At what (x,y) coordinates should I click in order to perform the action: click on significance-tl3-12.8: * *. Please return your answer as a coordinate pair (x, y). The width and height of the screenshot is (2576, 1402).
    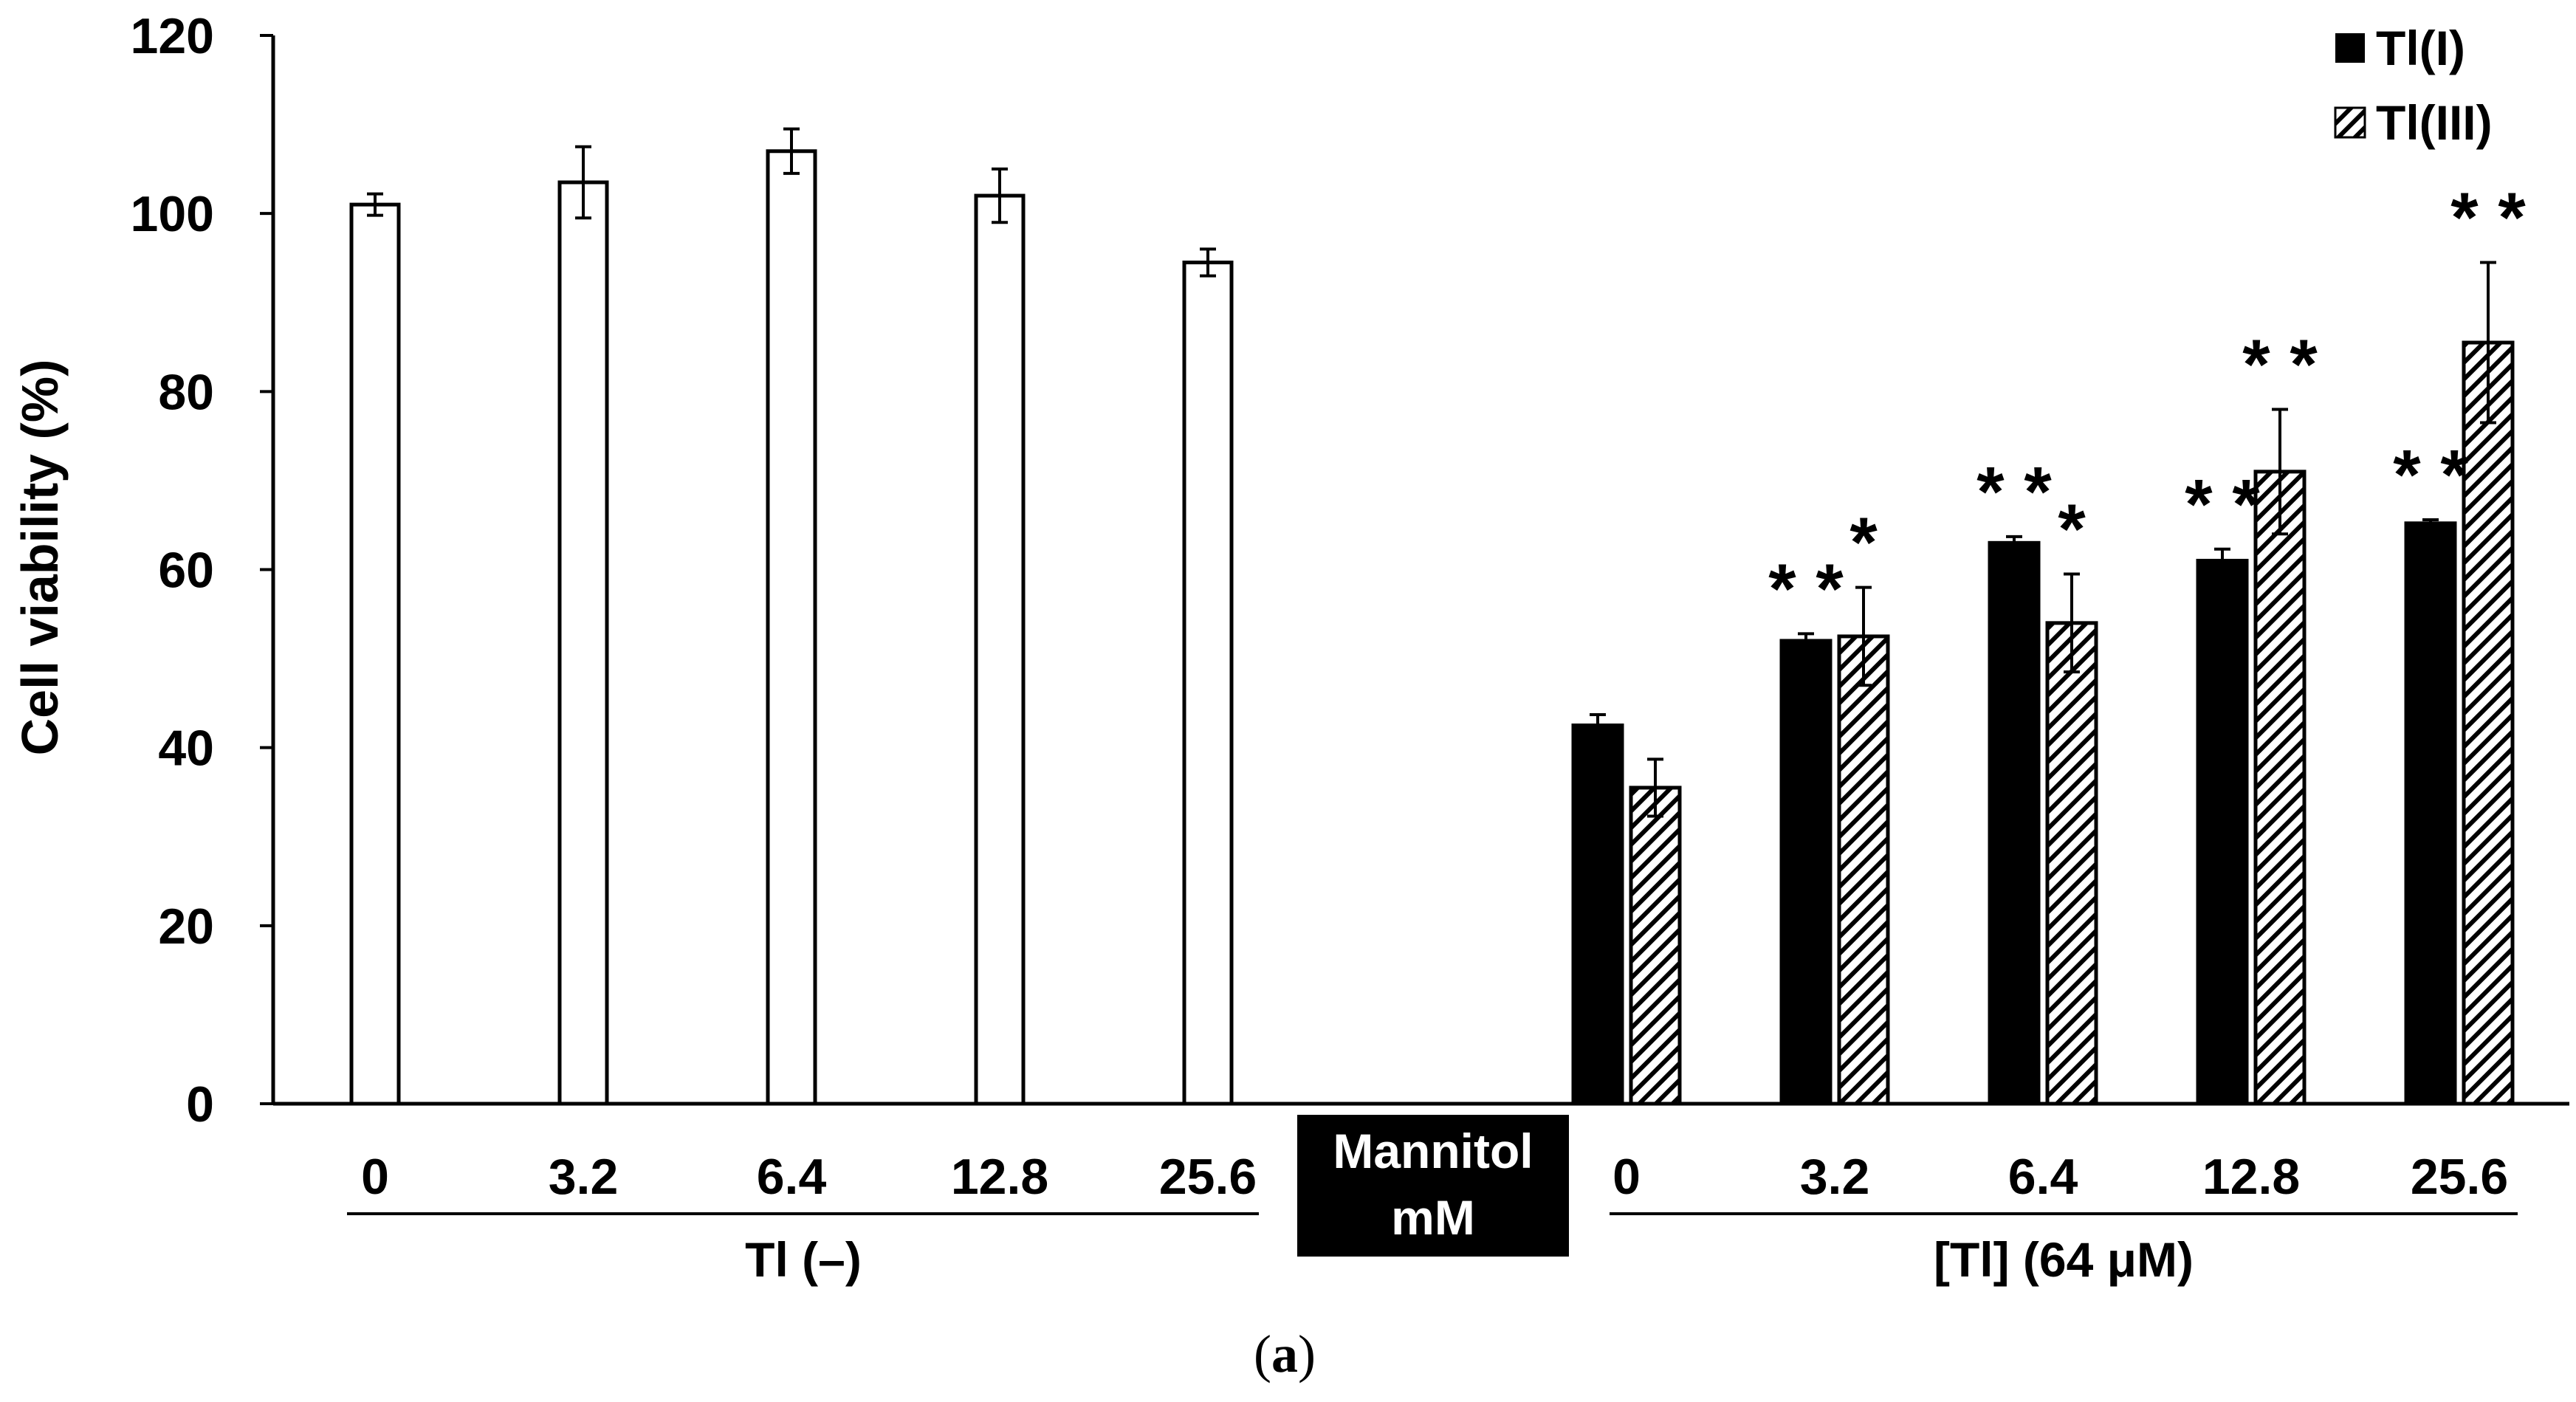
    Looking at the image, I should click on (2280, 364).